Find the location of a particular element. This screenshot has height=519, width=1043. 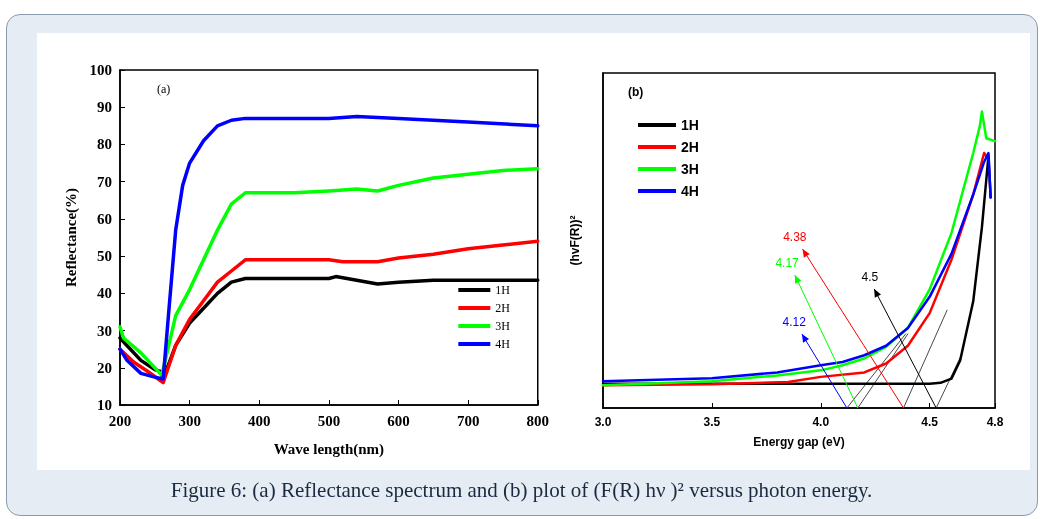

x-tick-label: 700 is located at coordinates (468, 420).